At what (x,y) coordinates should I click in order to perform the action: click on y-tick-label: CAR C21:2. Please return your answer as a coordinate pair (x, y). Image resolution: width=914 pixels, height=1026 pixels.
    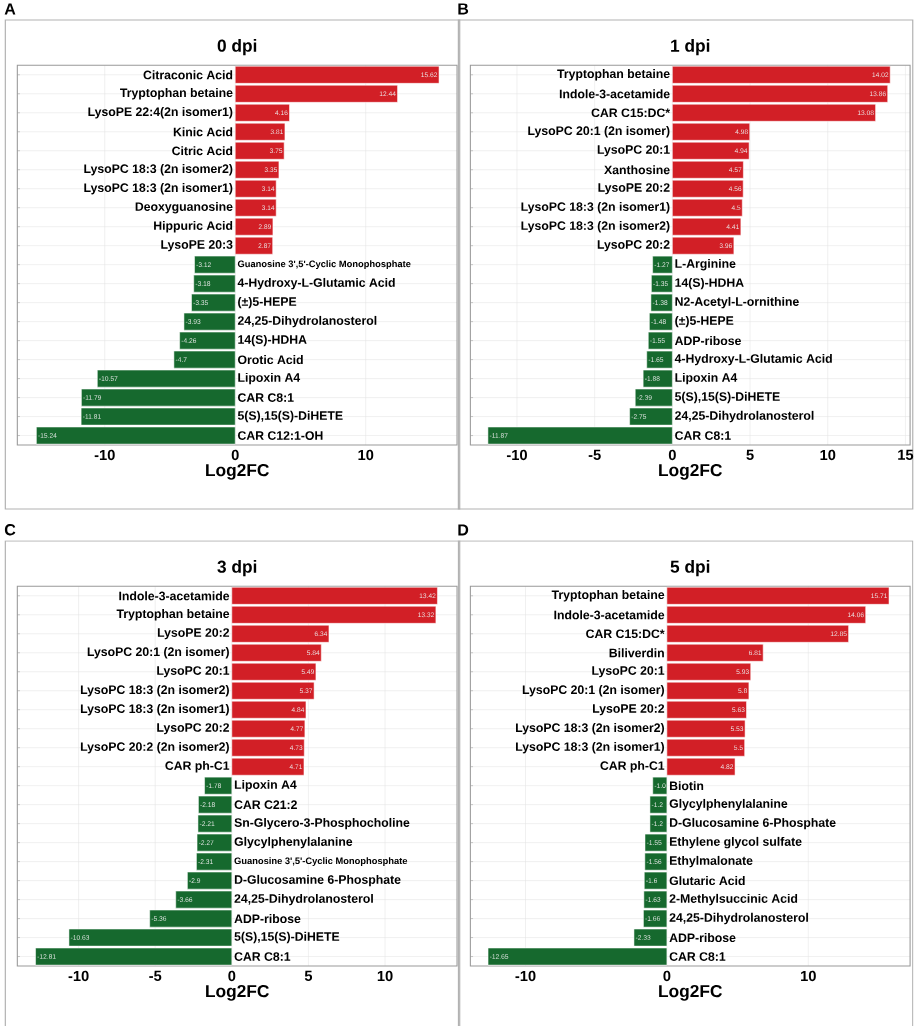
    Looking at the image, I should click on (265, 804).